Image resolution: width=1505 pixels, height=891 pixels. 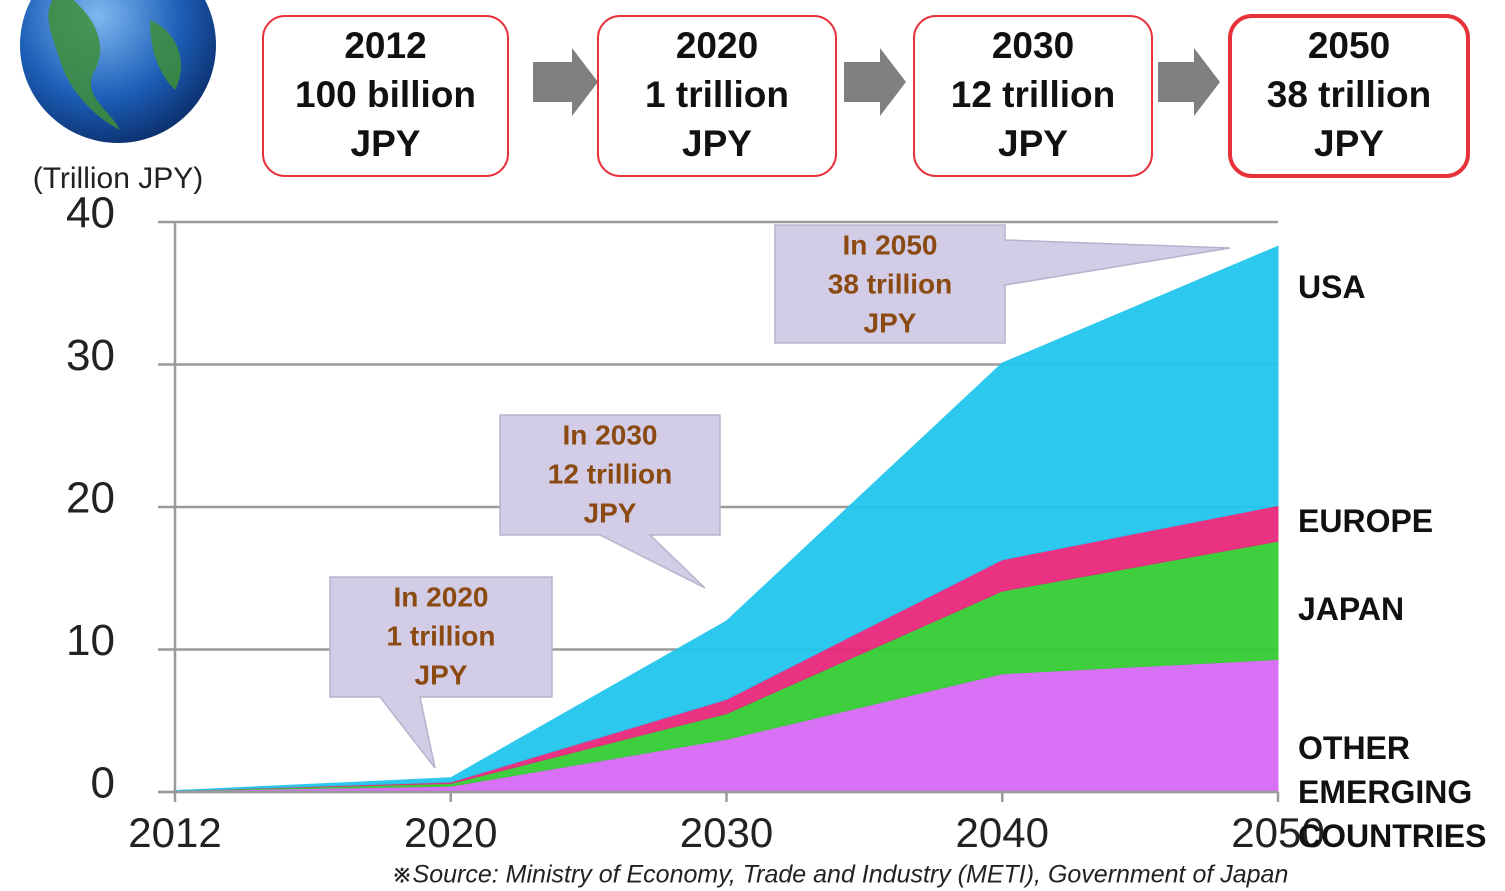 I want to click on callout: In 2030 12 trillion JPY, so click(x=610, y=501).